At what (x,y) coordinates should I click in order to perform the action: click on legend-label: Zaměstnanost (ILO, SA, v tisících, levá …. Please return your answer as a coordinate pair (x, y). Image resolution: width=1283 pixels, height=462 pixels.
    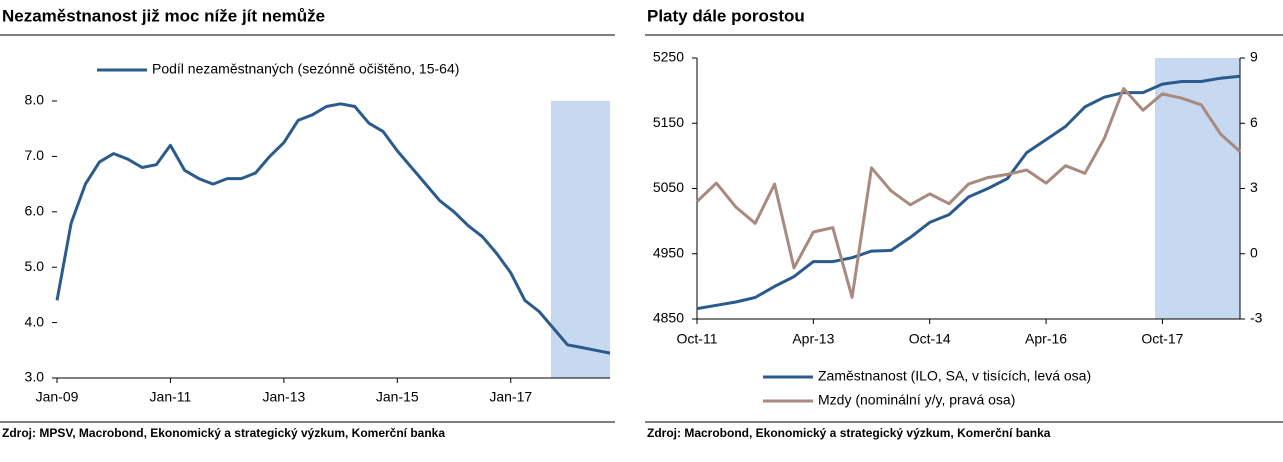
    Looking at the image, I should click on (954, 376).